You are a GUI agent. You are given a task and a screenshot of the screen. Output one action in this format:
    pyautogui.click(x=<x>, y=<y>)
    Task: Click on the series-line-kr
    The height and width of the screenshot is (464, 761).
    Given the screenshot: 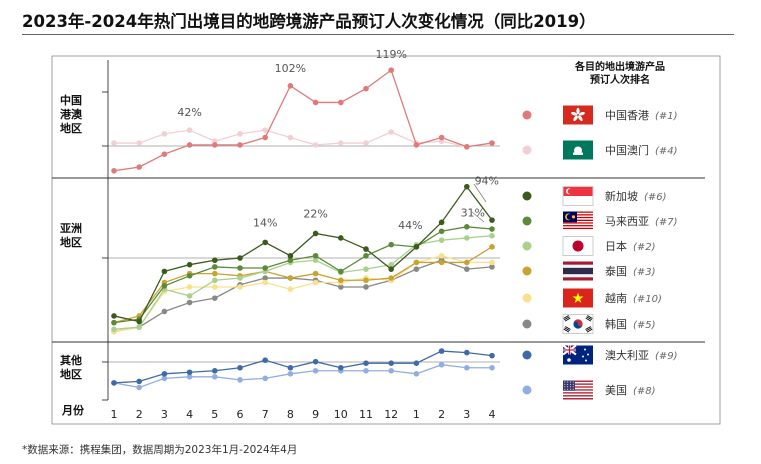 What is the action you would take?
    pyautogui.click(x=303, y=296)
    